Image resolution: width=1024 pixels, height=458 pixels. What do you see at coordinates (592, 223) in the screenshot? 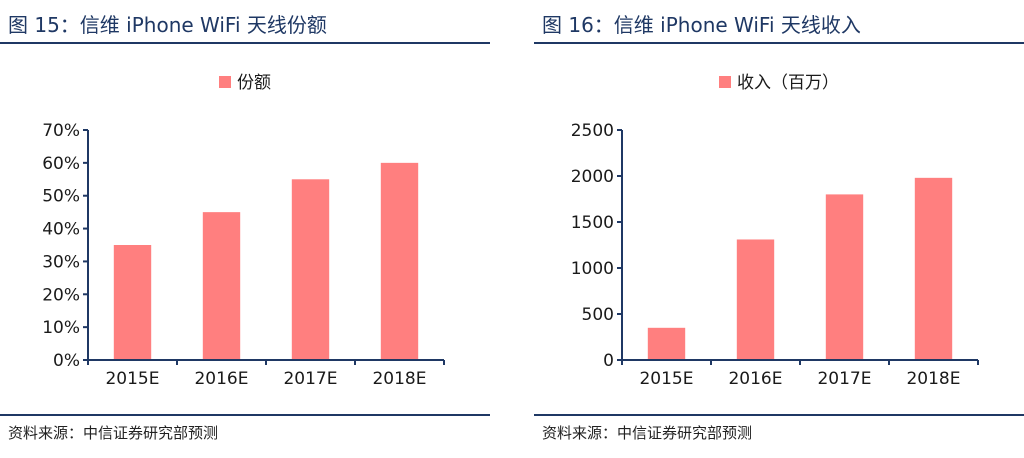
I see `y-tick-label: 1500` at bounding box center [592, 223].